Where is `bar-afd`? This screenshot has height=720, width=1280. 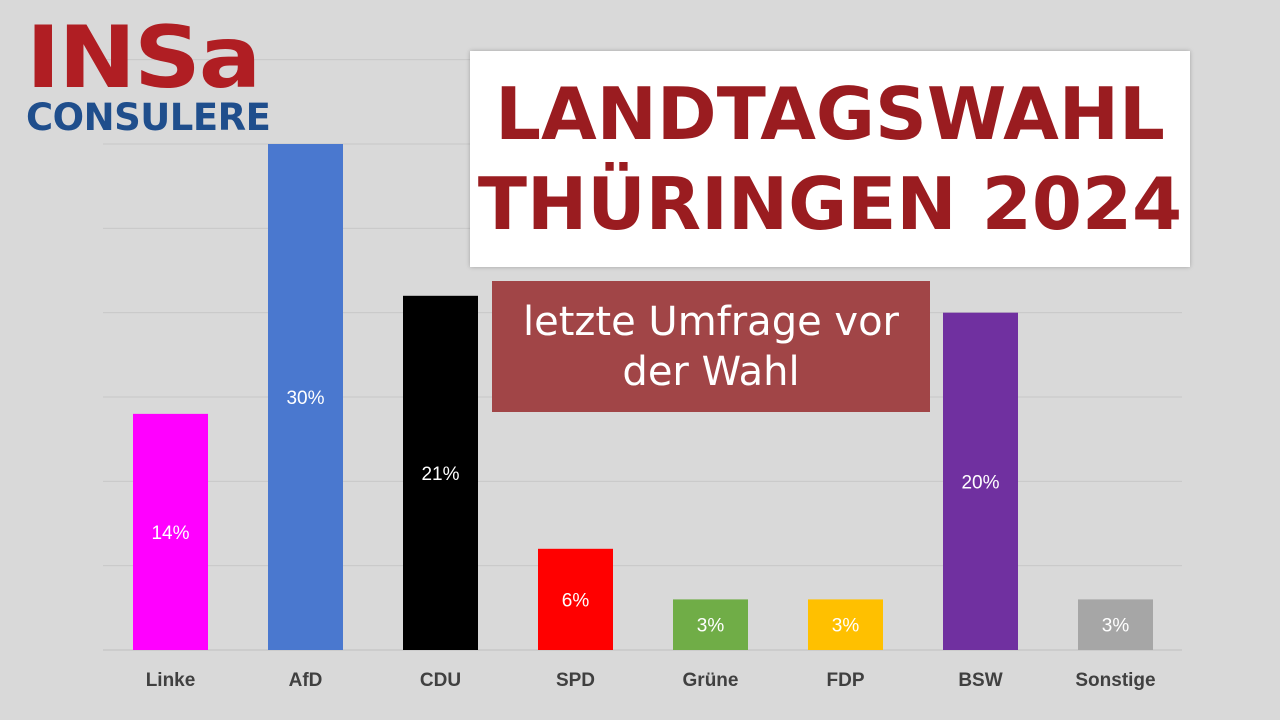
bar-afd is located at coordinates (305, 397).